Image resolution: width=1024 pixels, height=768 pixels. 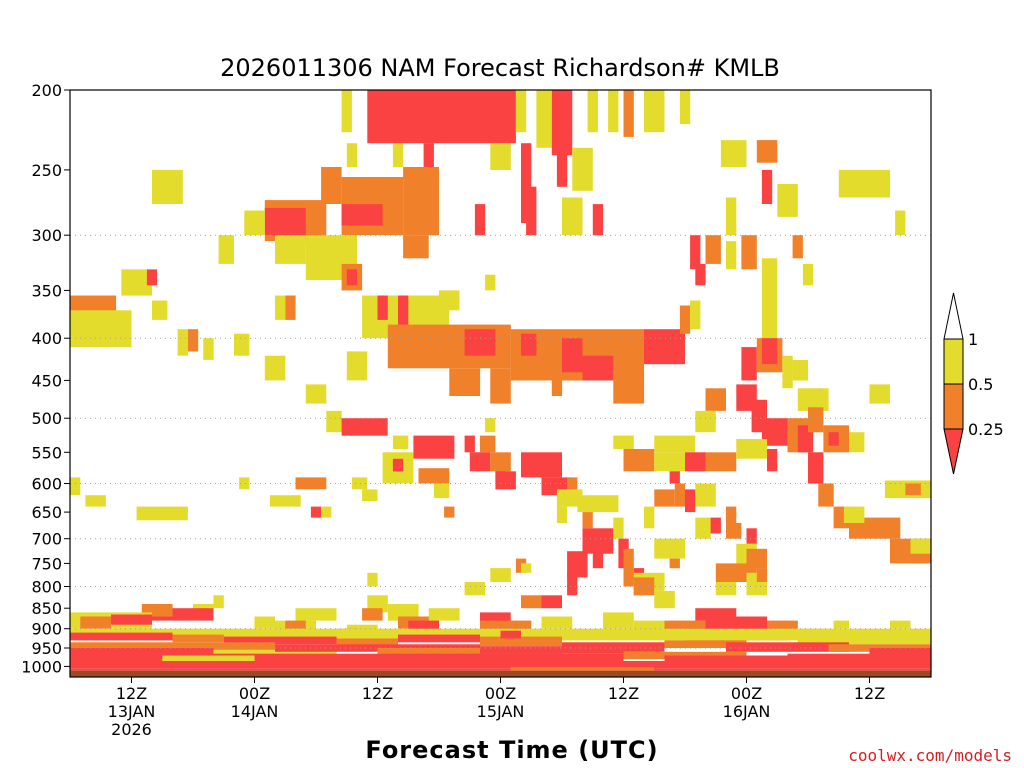 What do you see at coordinates (980, 384) in the screenshot?
I see `legend-label: 0.5` at bounding box center [980, 384].